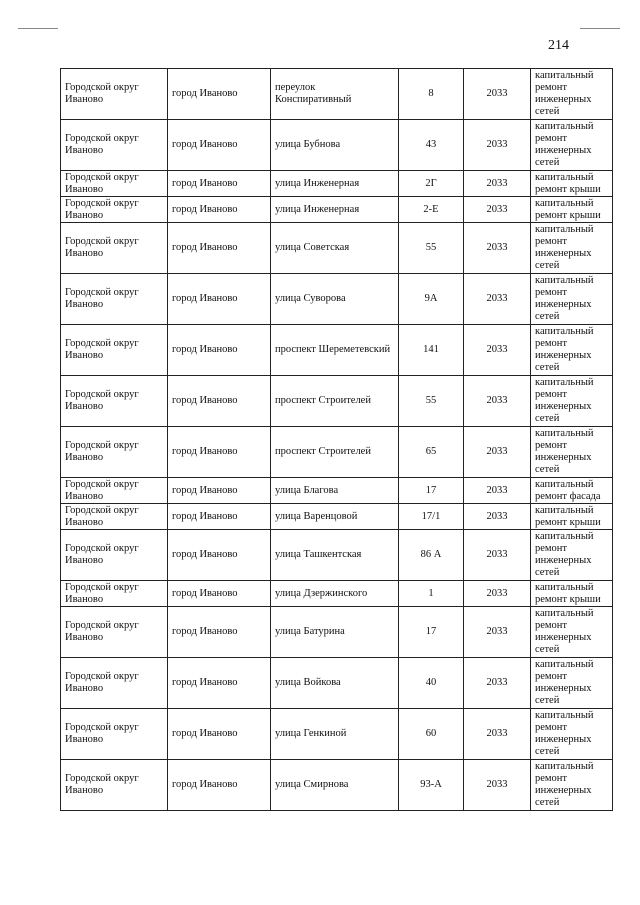  Describe the element at coordinates (431, 593) in the screenshot. I see `house-number-cell: 1` at that location.